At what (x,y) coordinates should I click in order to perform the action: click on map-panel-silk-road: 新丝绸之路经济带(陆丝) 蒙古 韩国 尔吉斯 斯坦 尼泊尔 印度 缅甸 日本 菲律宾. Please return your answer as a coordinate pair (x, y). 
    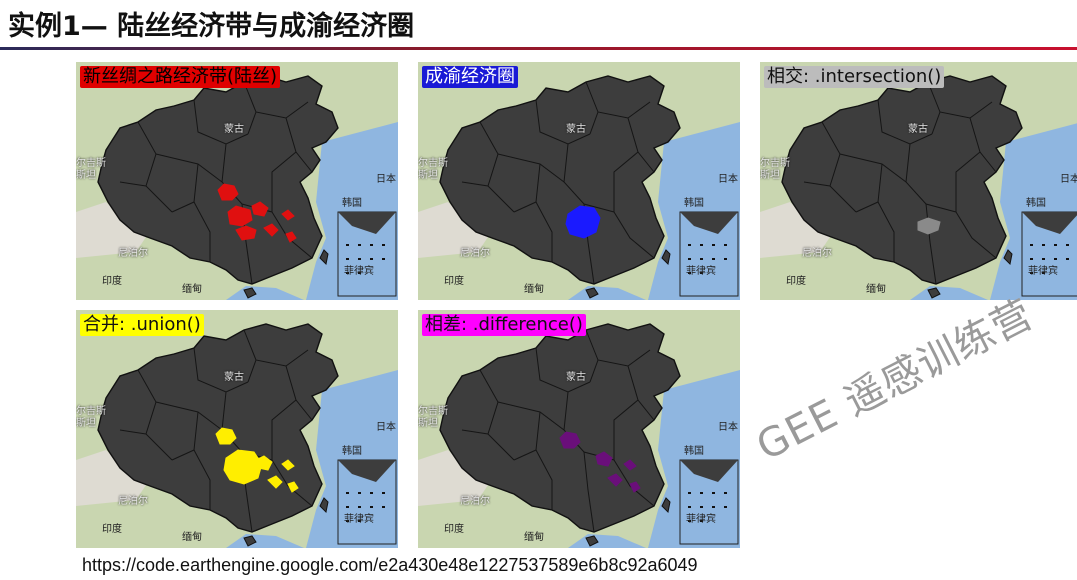
    Looking at the image, I should click on (237, 181).